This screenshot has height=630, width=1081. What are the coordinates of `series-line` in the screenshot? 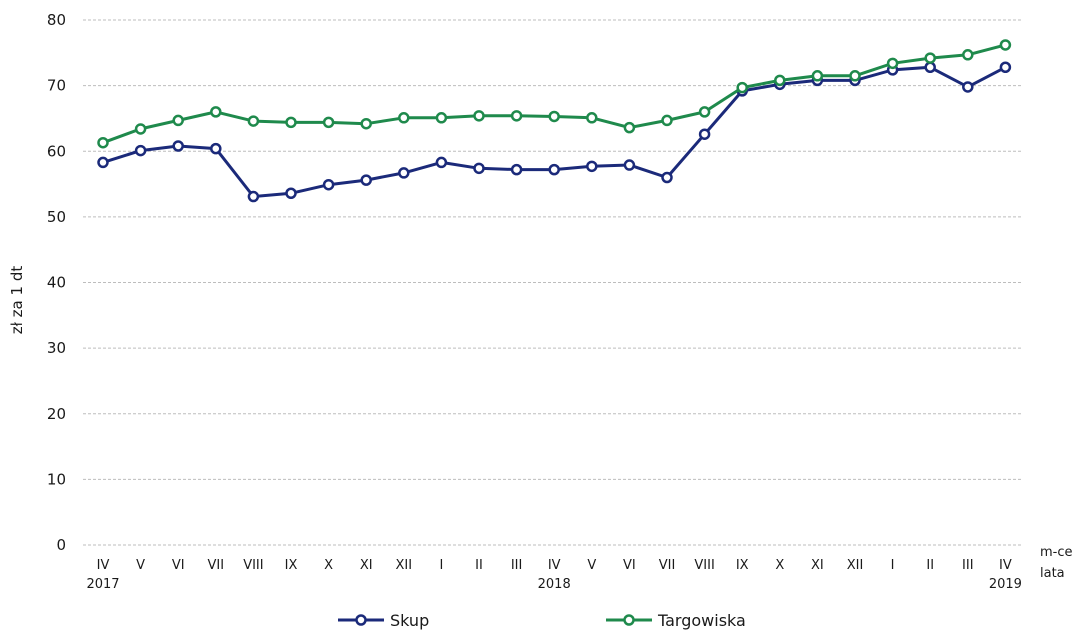 It's located at (554, 94).